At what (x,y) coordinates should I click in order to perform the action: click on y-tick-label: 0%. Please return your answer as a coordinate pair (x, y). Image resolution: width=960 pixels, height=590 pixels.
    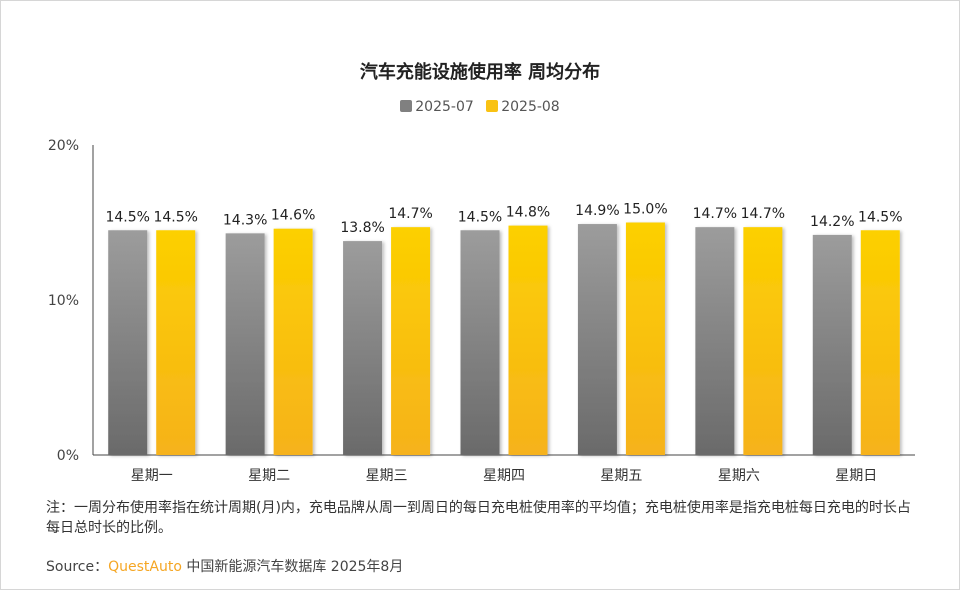
    Looking at the image, I should click on (68, 456).